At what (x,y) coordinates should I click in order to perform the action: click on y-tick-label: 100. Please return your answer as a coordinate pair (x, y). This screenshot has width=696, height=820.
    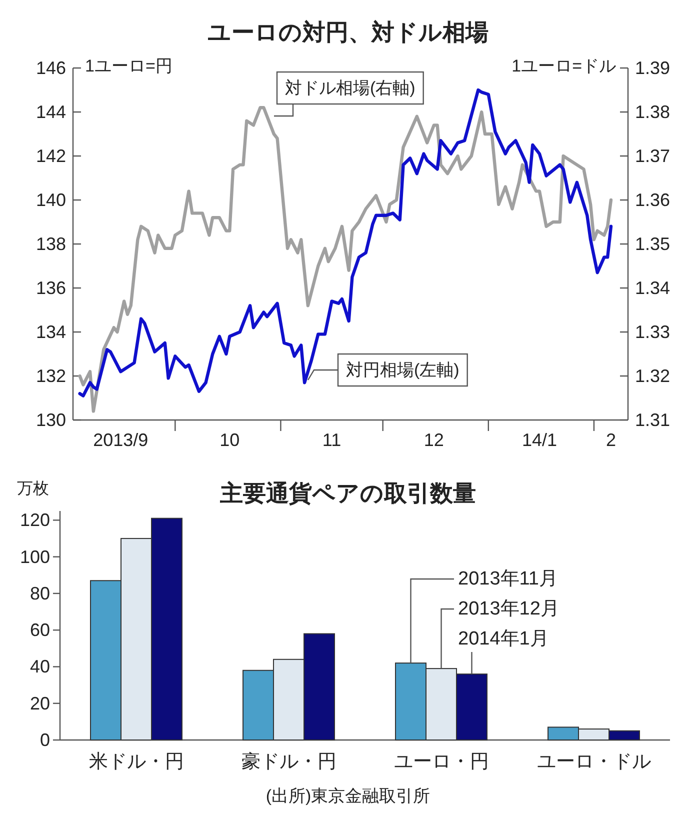
    Looking at the image, I should click on (35, 556).